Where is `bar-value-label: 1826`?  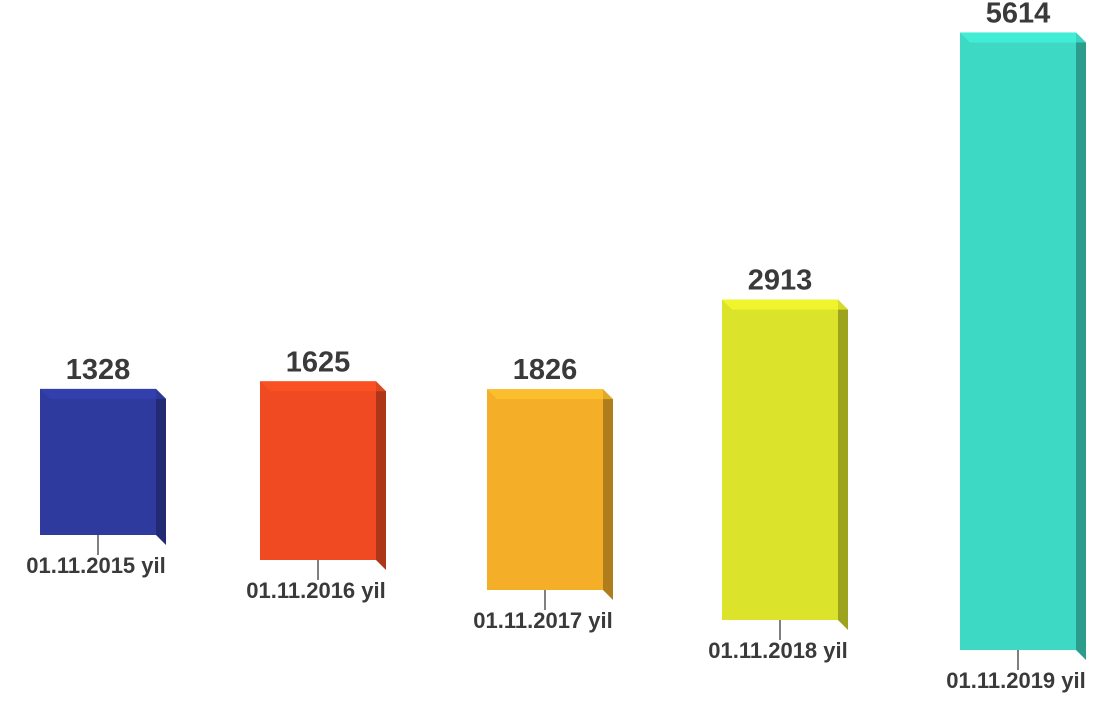 bar-value-label: 1826 is located at coordinates (545, 370).